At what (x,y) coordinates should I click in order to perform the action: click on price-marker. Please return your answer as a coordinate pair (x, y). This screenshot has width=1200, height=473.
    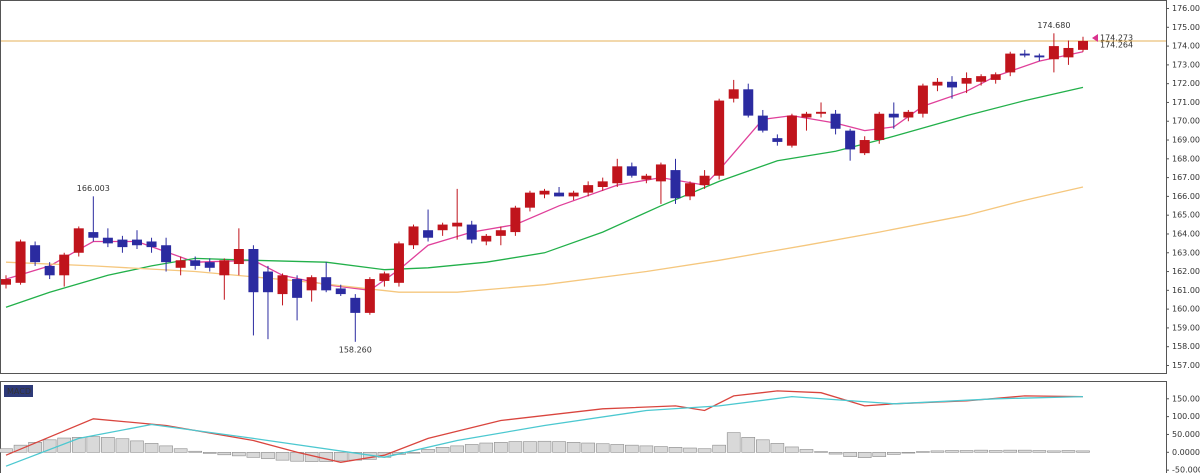
    Looking at the image, I should click on (1095, 37).